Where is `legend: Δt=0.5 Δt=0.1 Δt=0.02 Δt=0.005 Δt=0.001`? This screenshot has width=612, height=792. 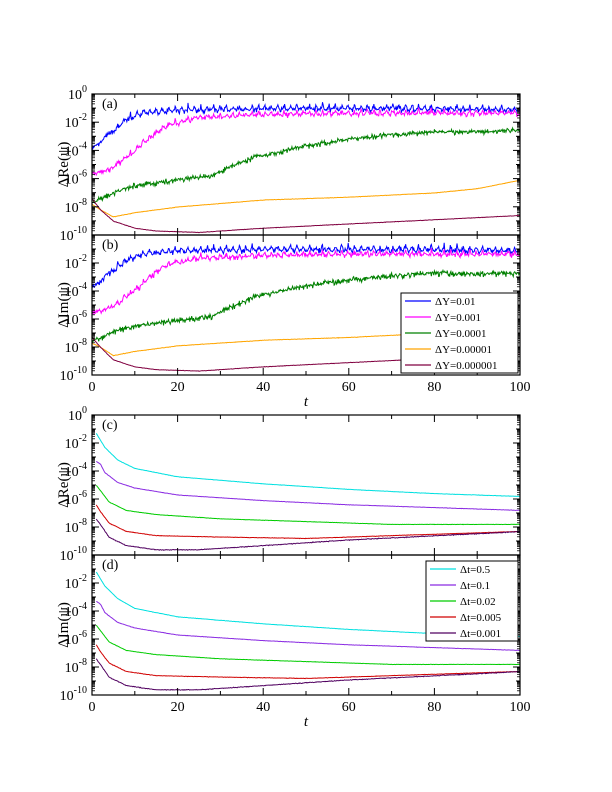 legend: Δt=0.5 Δt=0.1 Δt=0.02 Δt=0.005 Δt=0.001 is located at coordinates (472, 601).